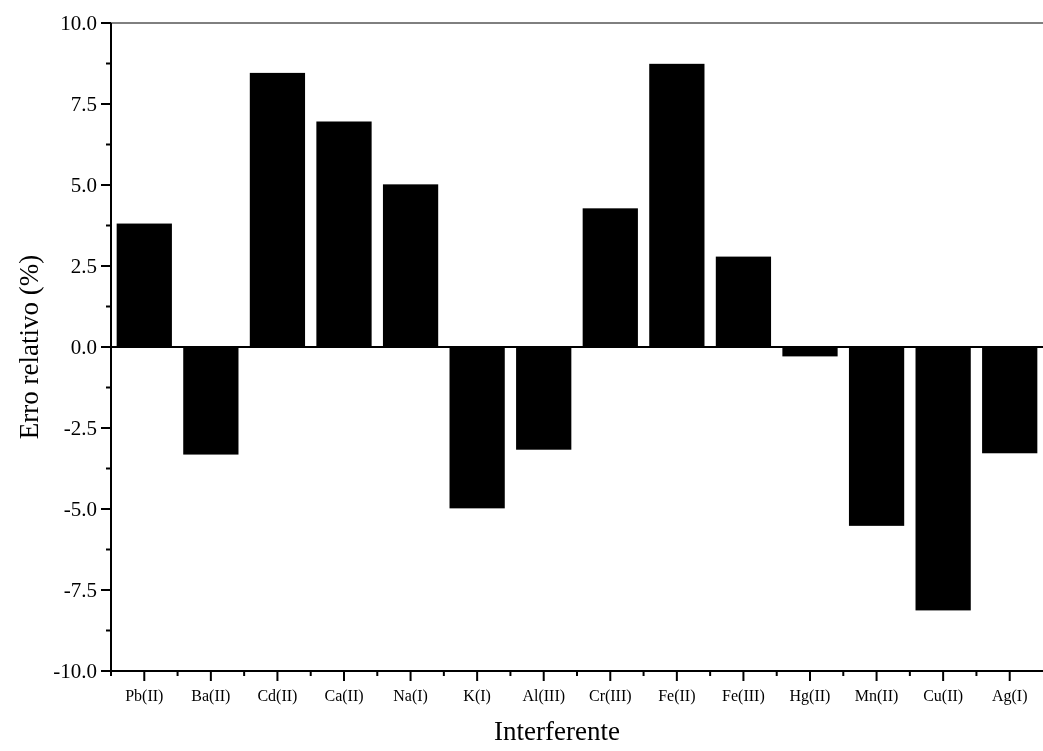 The image size is (1043, 751). Describe the element at coordinates (144, 696) in the screenshot. I see `x-tick-label: Pb(II)` at that location.